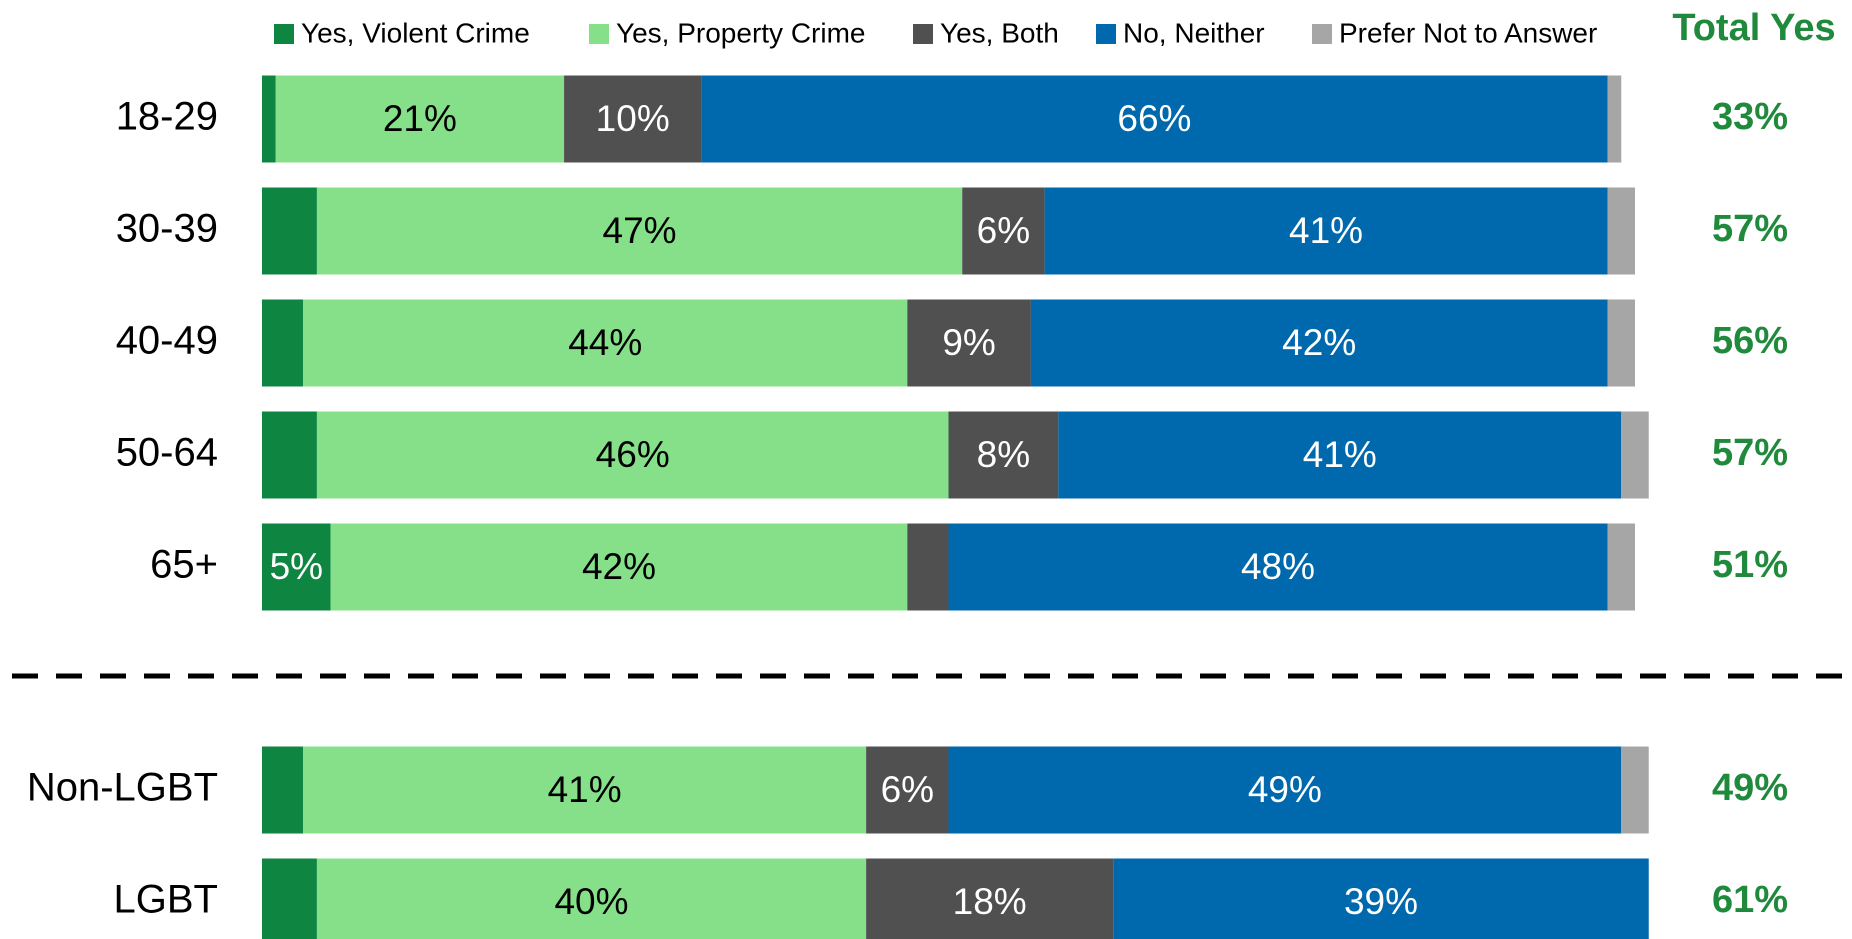 The image size is (1852, 939). I want to click on bar-value-label: 5%, so click(296, 566).